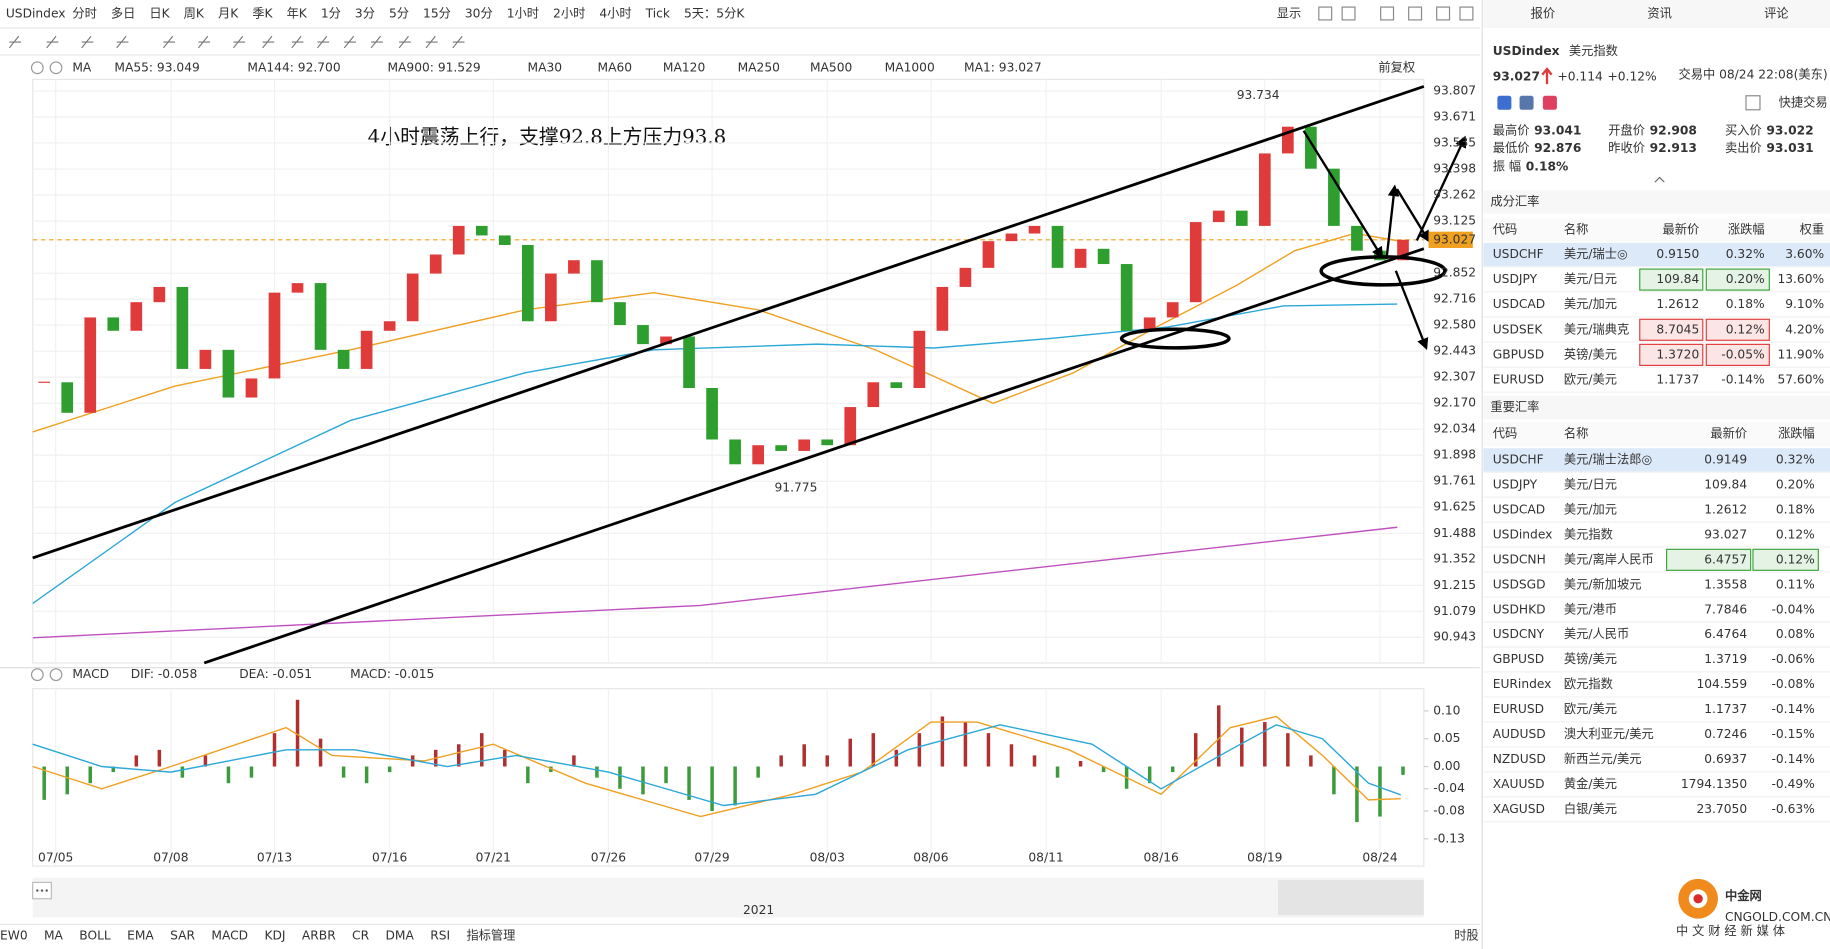 The width and height of the screenshot is (1830, 949). Describe the element at coordinates (1519, 734) in the screenshot. I see `row-code: AUDUSD` at that location.